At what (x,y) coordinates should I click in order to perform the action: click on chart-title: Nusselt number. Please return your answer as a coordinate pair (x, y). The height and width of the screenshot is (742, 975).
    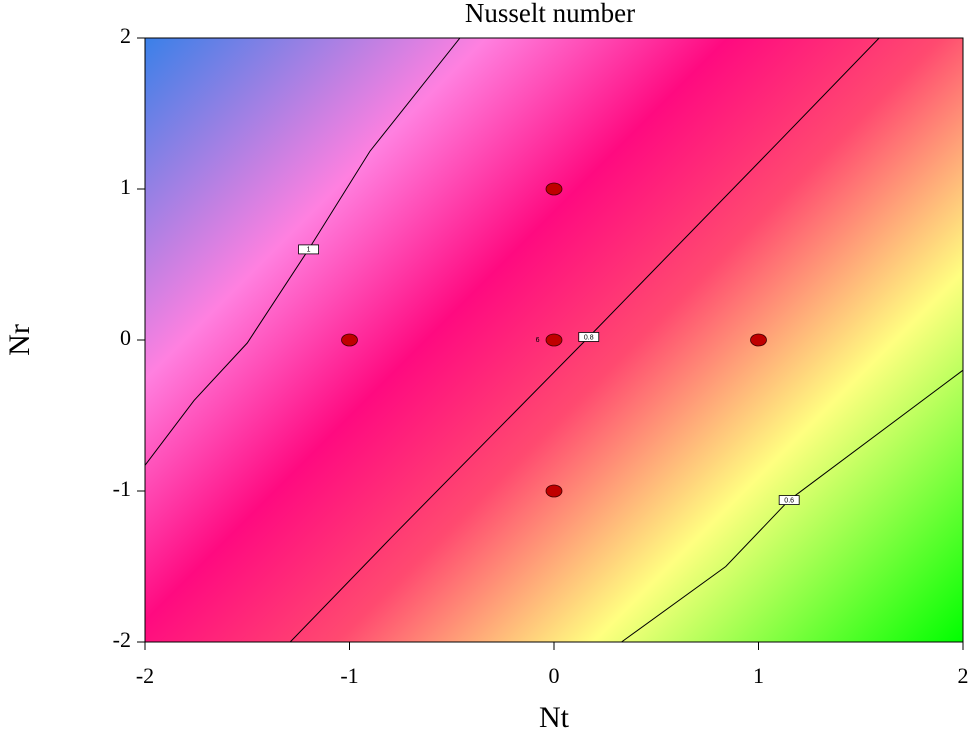
    Looking at the image, I should click on (550, 14).